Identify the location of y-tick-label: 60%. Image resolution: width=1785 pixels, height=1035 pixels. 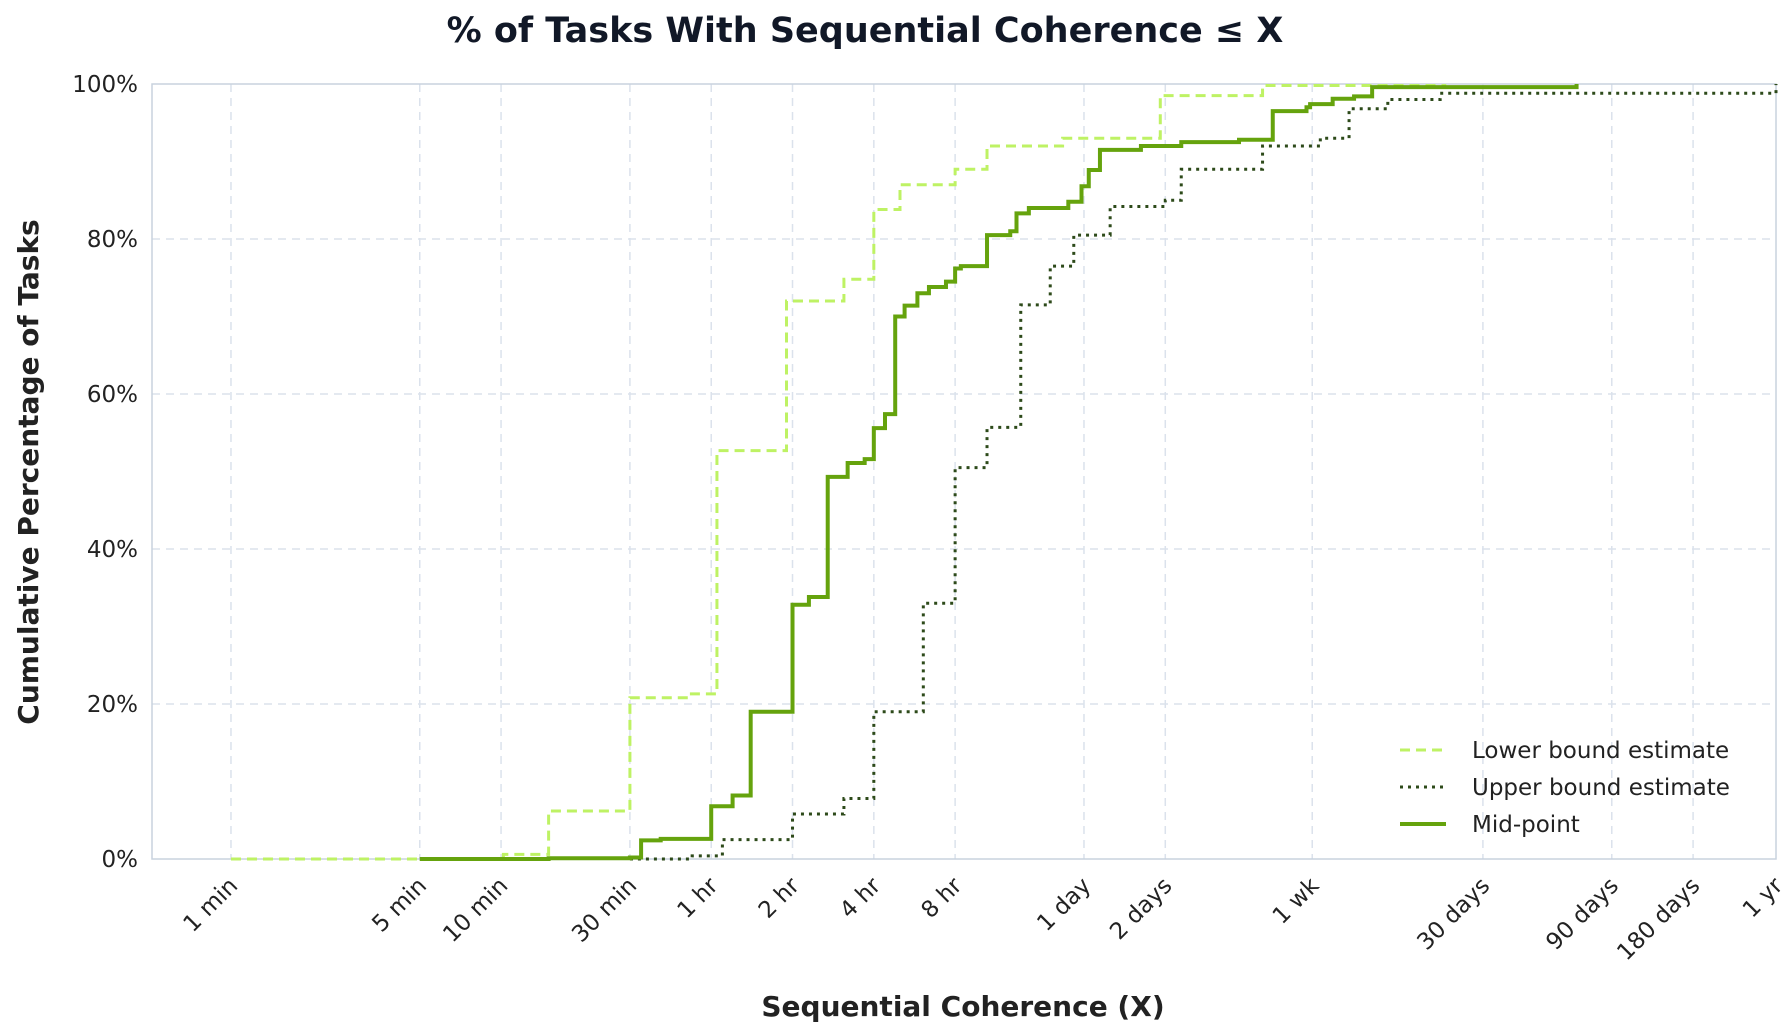
(112, 395).